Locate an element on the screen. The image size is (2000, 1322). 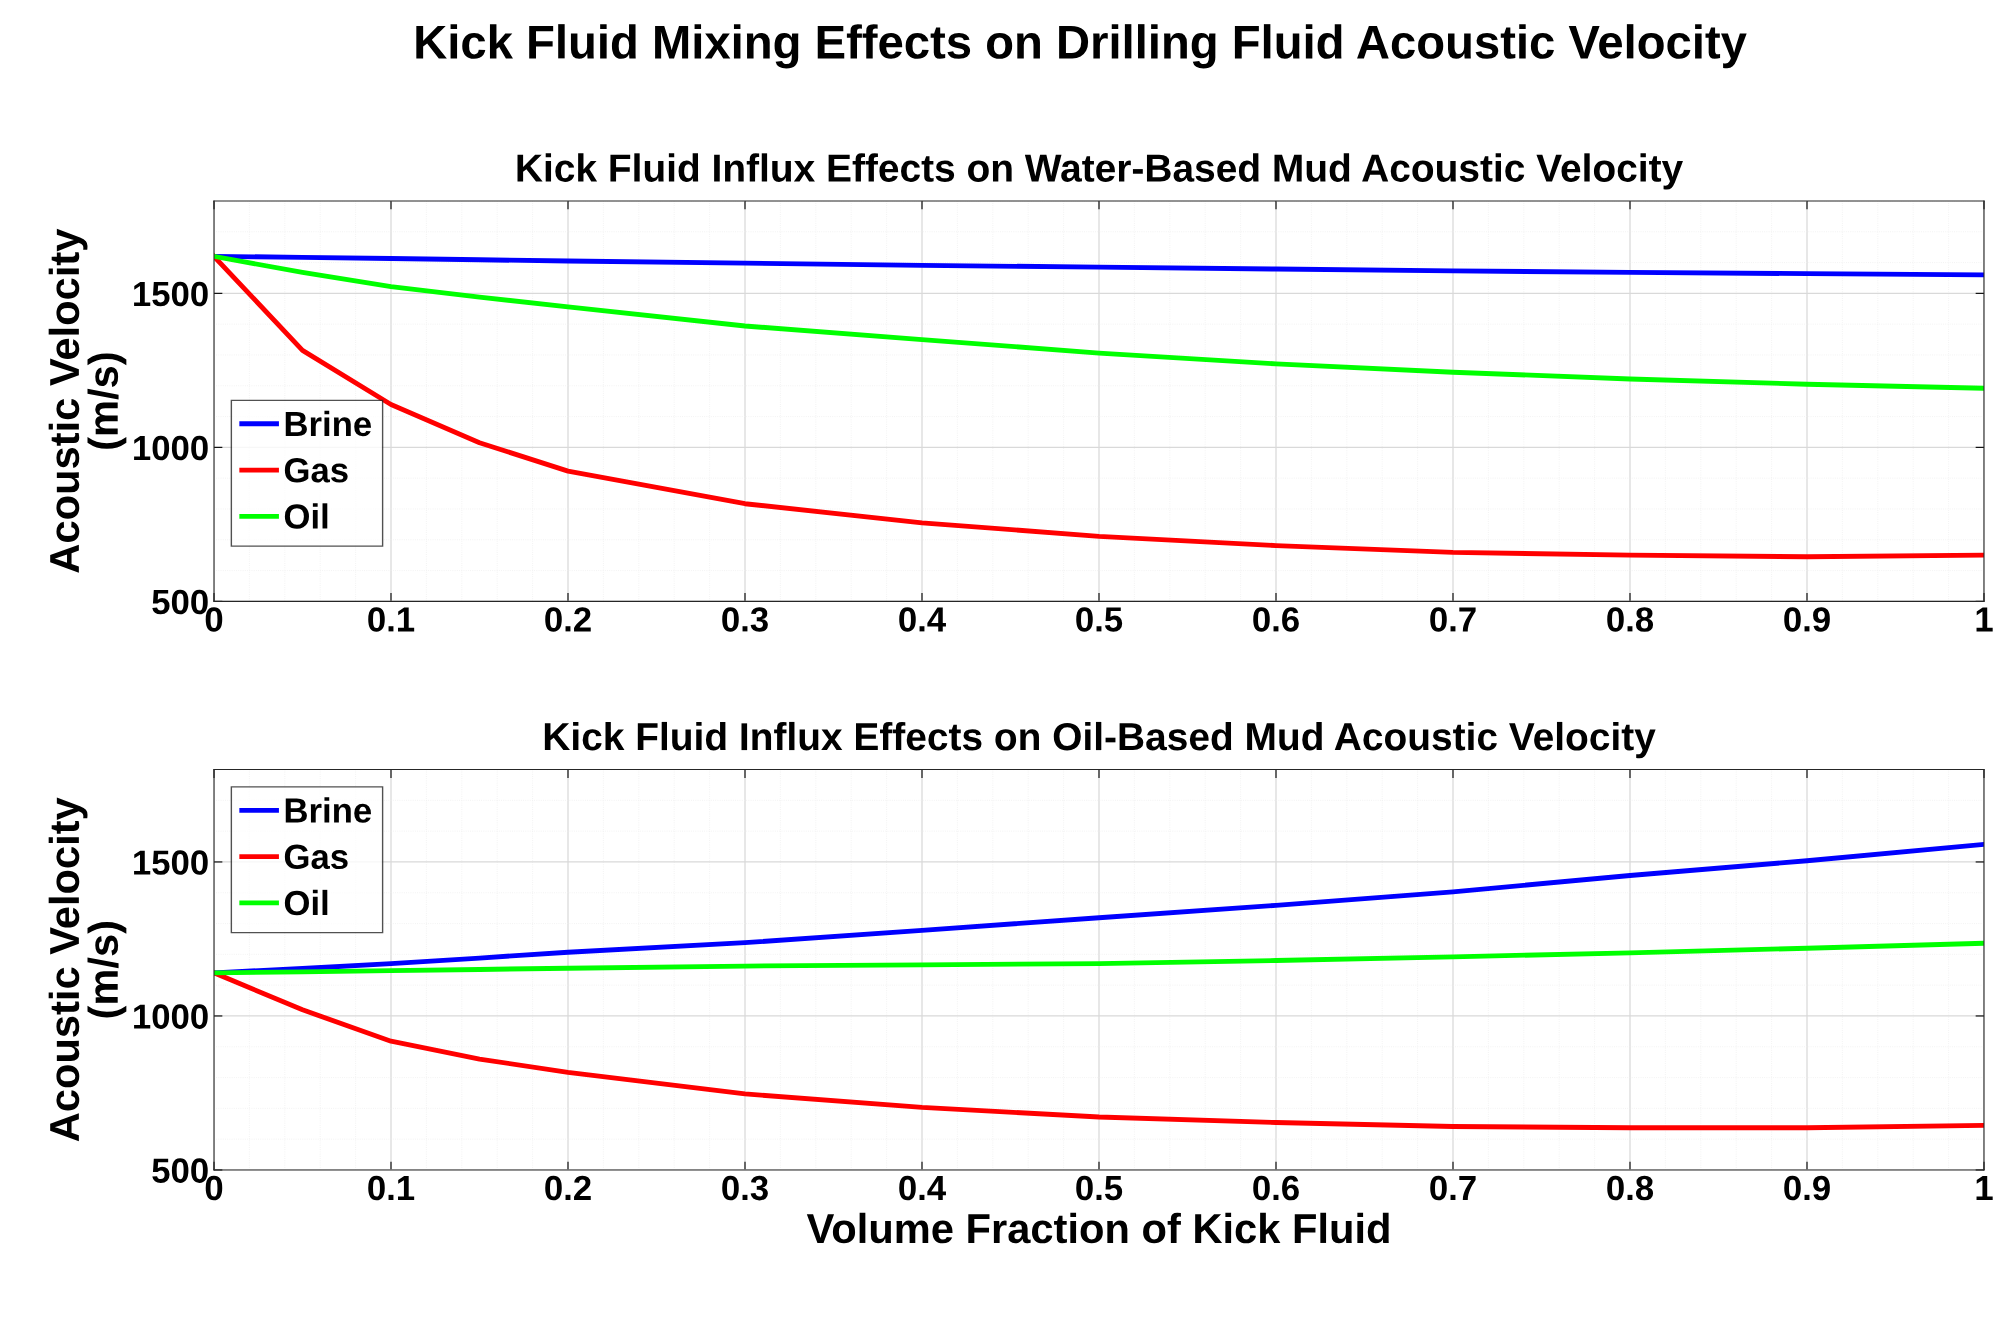
chart-title: Kick Fluid Influx Effects on Water-Based Mud Acoustic Velocity is located at coordinates (1100, 171).